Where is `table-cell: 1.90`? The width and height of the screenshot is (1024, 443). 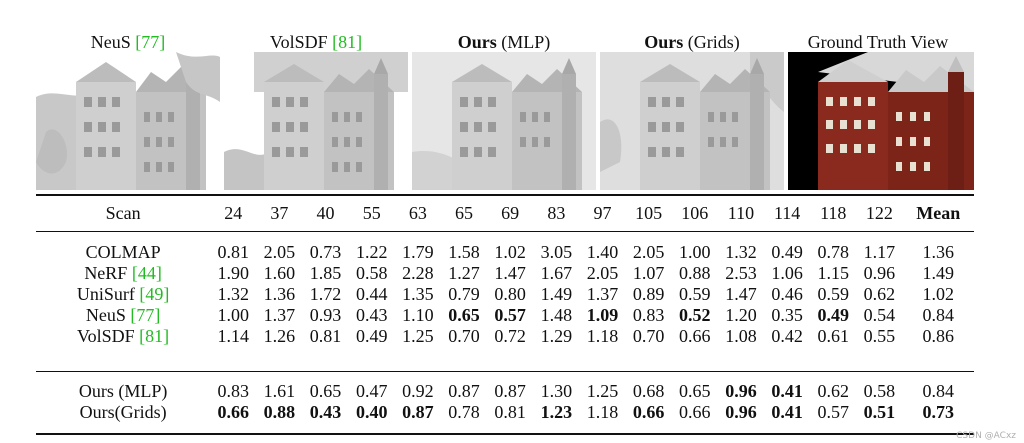
table-cell: 1.90 is located at coordinates (233, 273).